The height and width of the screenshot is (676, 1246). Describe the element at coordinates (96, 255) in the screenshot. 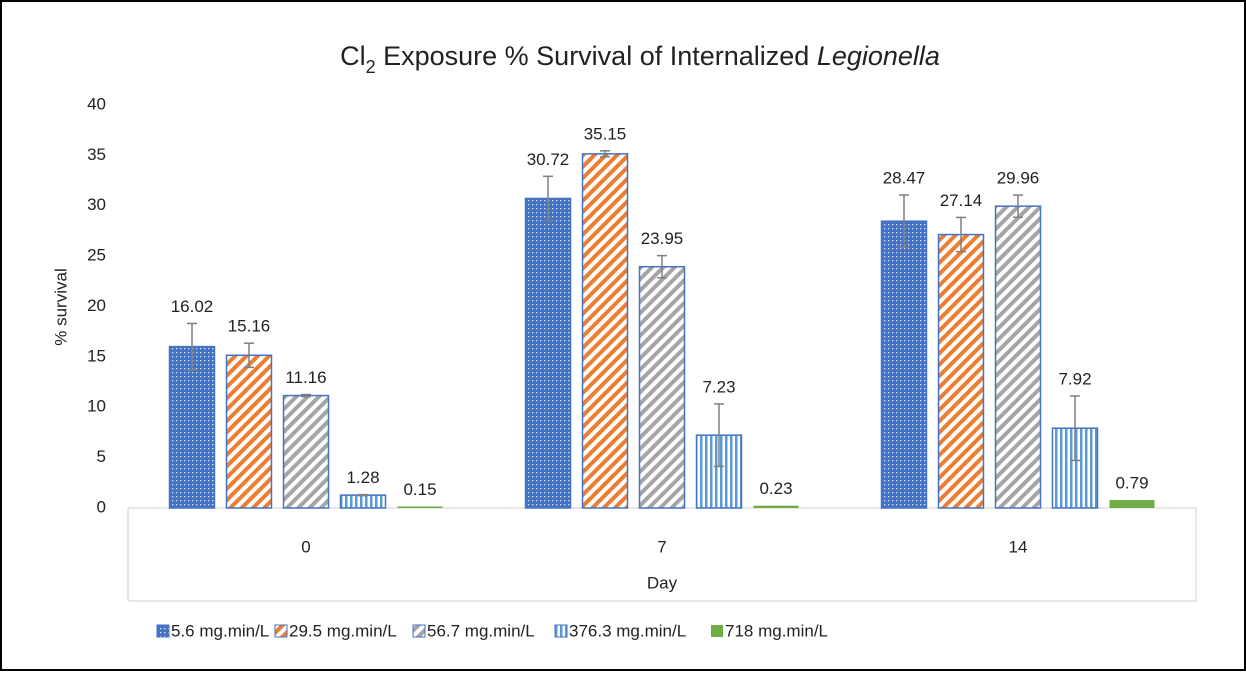

I see `y-tick-label: 25` at that location.